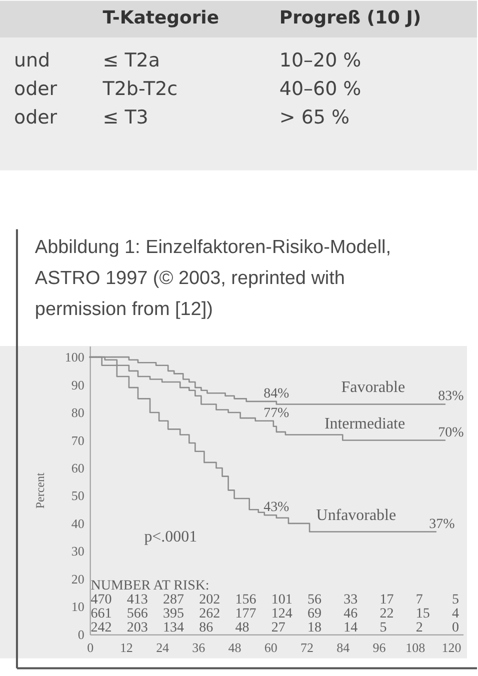 The image size is (478, 676). I want to click on x-tick-label: 60, so click(271, 647).